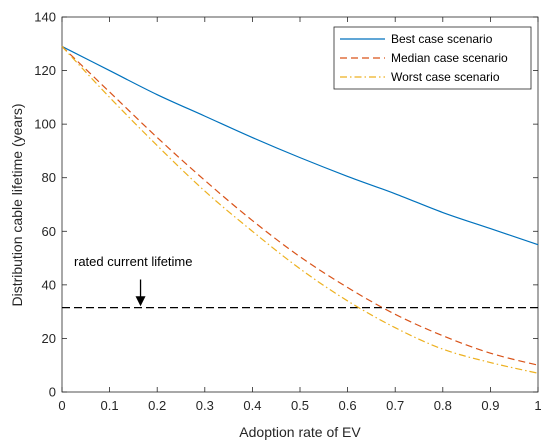 The height and width of the screenshot is (446, 550). Describe the element at coordinates (300, 432) in the screenshot. I see `x-axis-label: Adoption rate of EV` at that location.